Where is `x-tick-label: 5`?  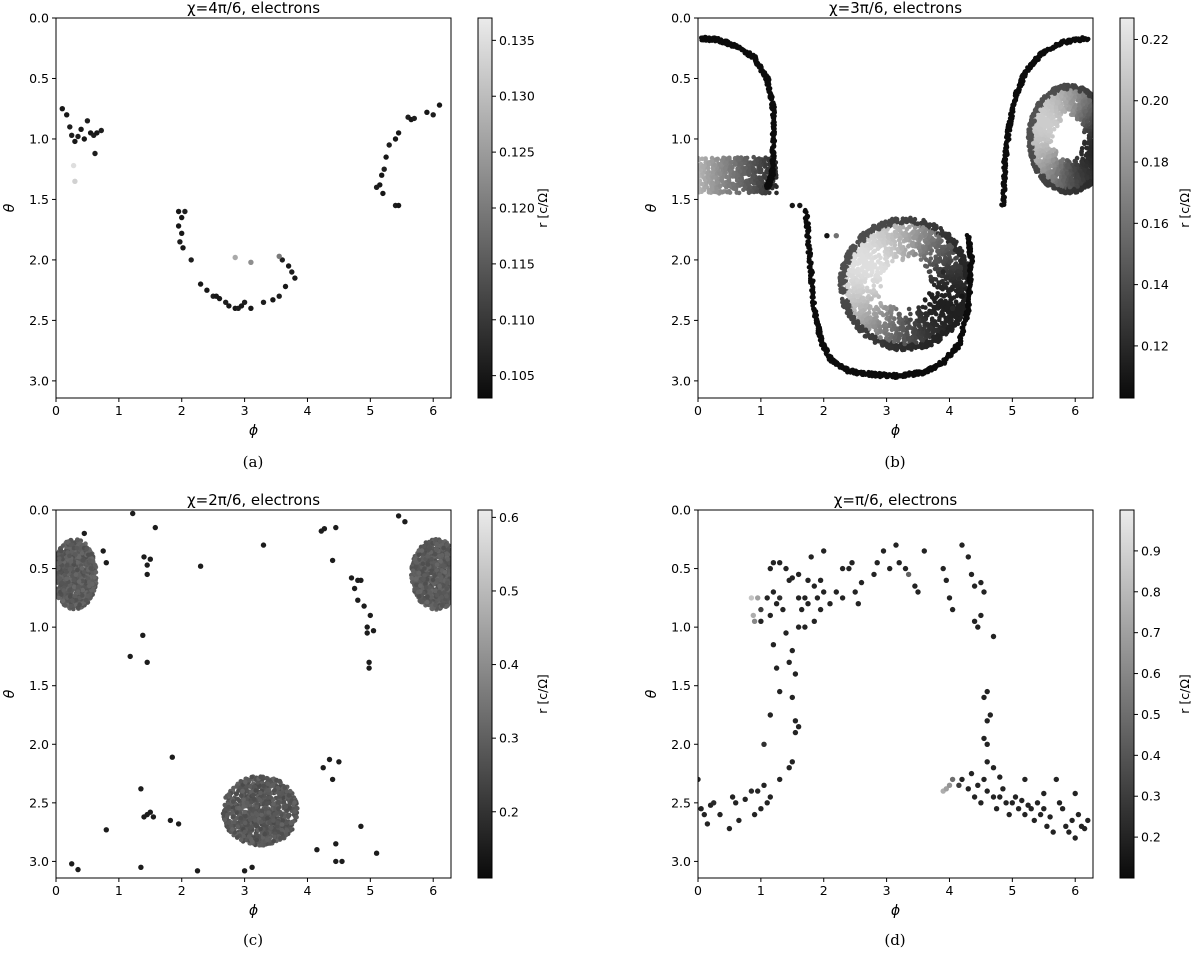
x-tick-label: 5 is located at coordinates (370, 410).